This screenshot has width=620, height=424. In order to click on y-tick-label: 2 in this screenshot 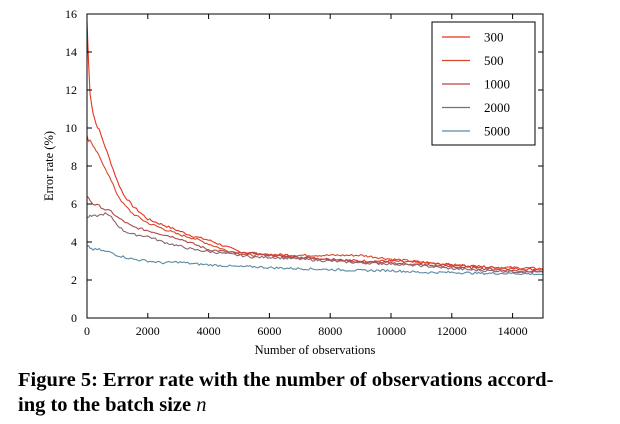, I will do `click(74, 280)`.